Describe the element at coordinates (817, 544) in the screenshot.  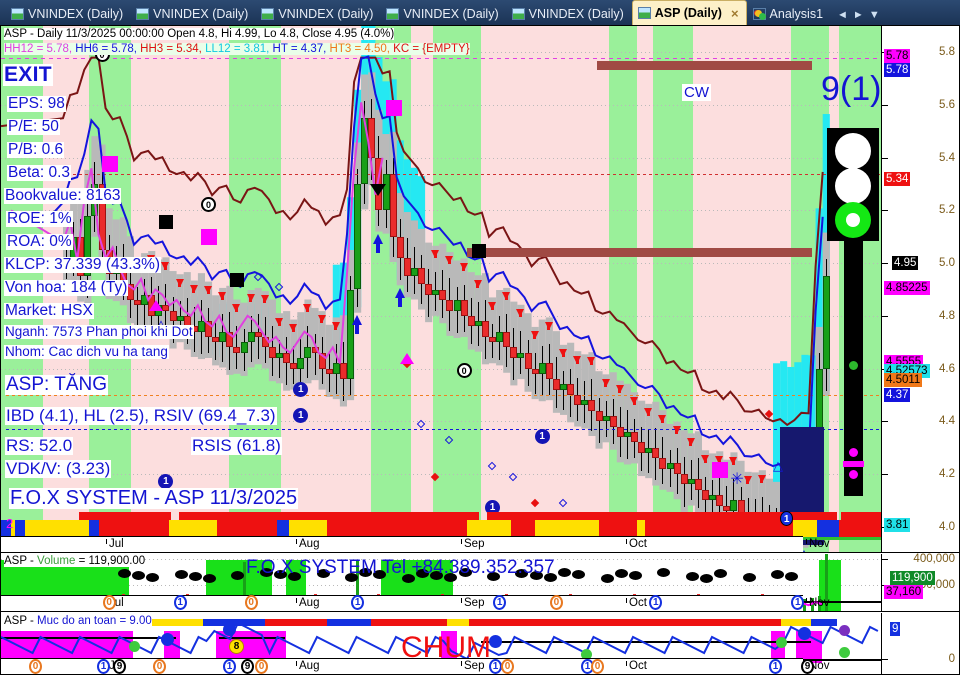
I see `date-label-nov: Nov` at that location.